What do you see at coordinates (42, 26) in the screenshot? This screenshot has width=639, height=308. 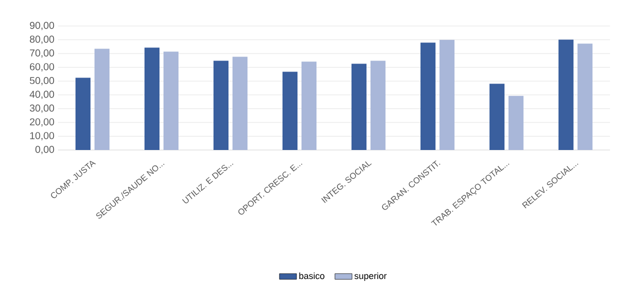 I see `y-tick-label: 90,00` at bounding box center [42, 26].